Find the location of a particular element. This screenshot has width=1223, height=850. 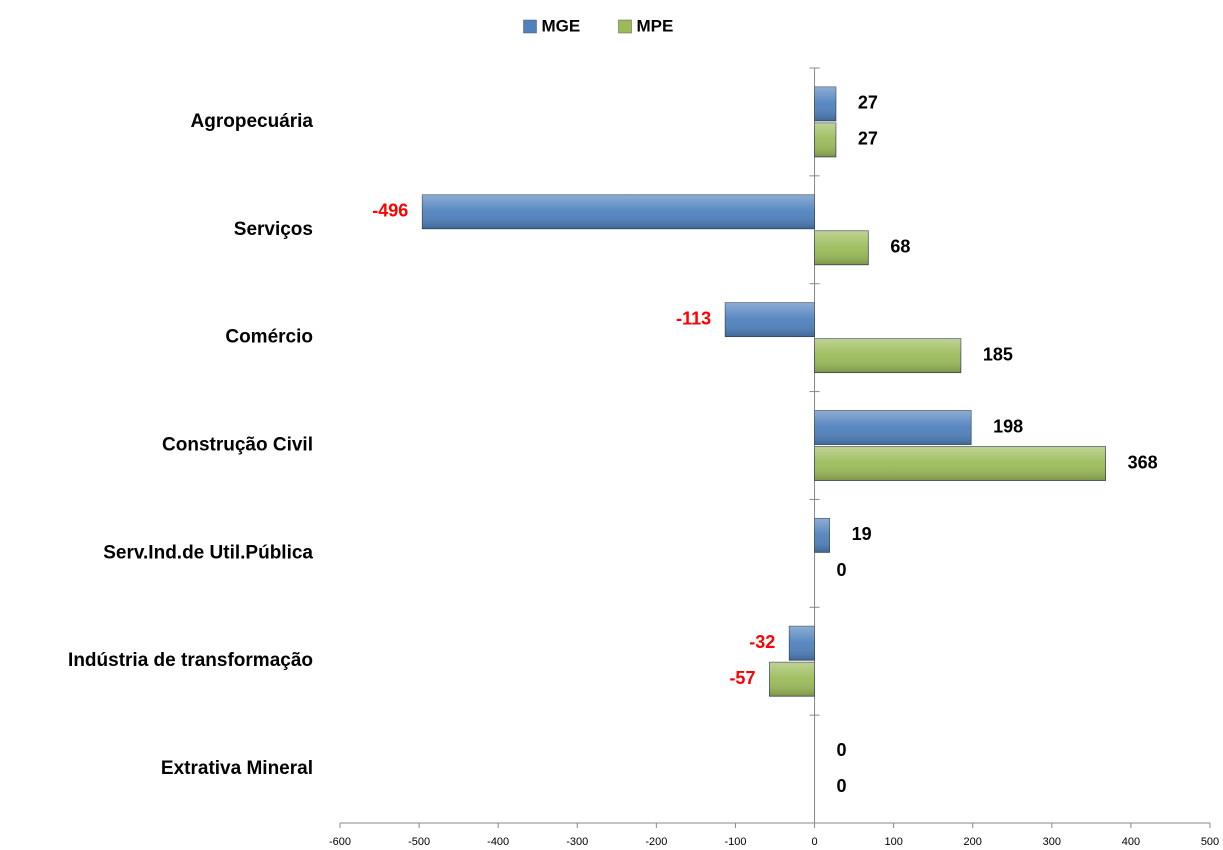

x-tick-label: 100 is located at coordinates (893, 842).